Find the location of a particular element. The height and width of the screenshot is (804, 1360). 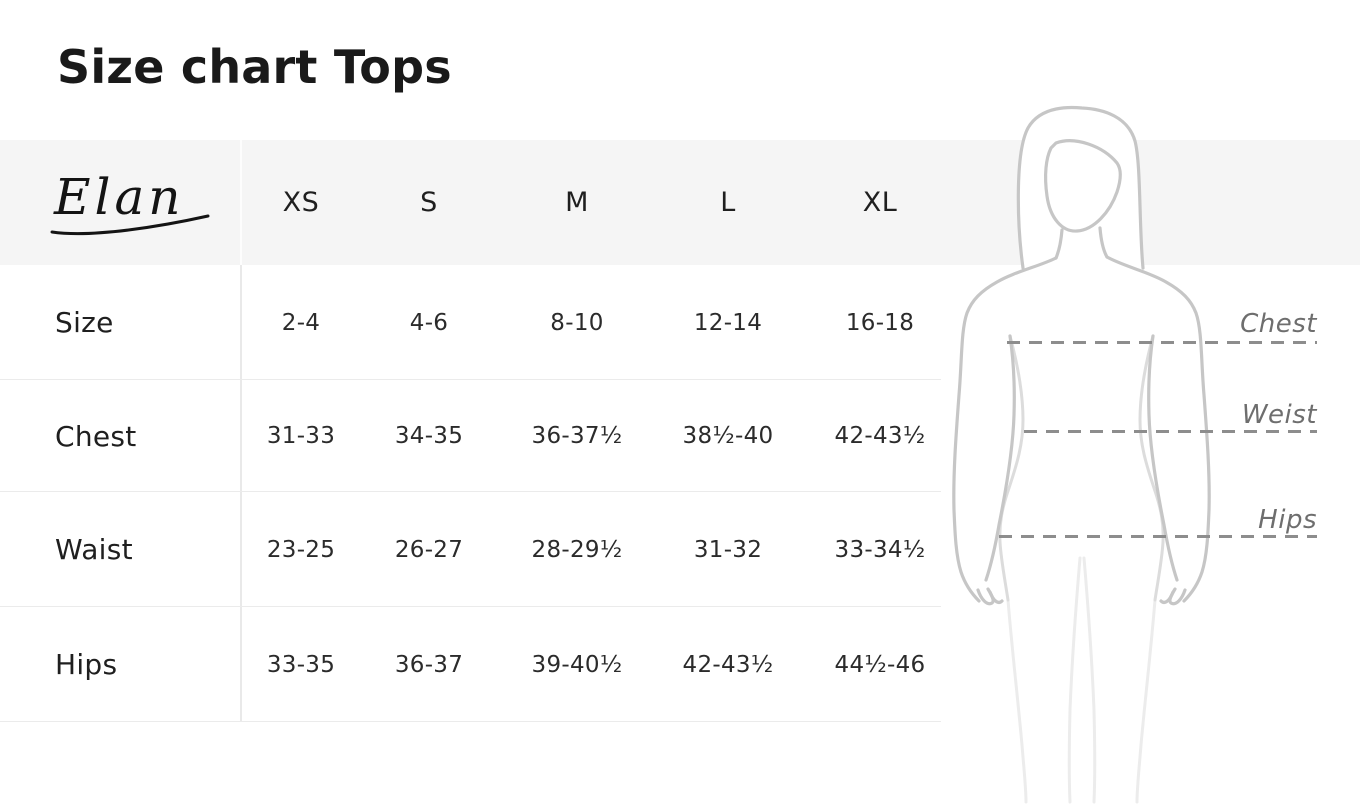

column-divider-band-segment is located at coordinates (241, 202).